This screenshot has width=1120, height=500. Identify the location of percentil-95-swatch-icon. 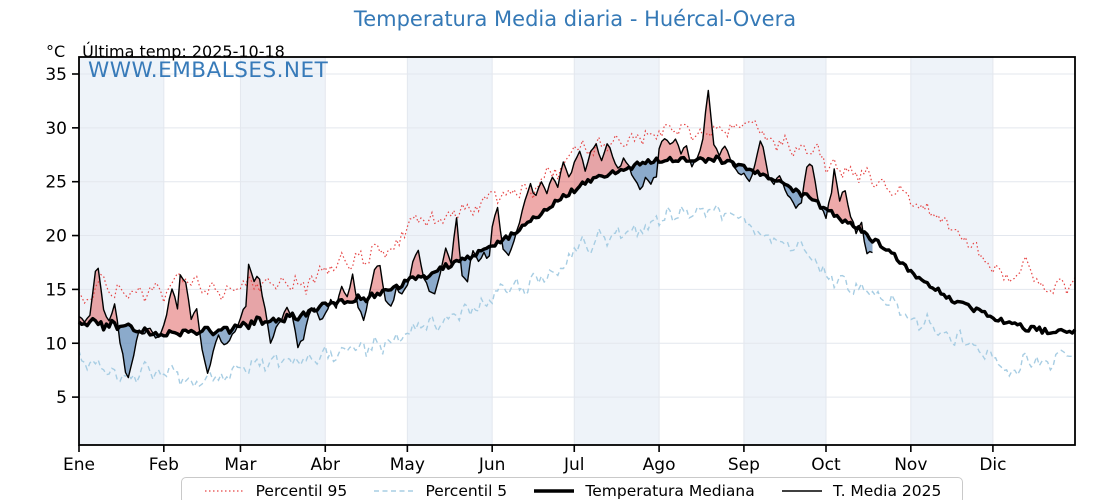
(224, 490).